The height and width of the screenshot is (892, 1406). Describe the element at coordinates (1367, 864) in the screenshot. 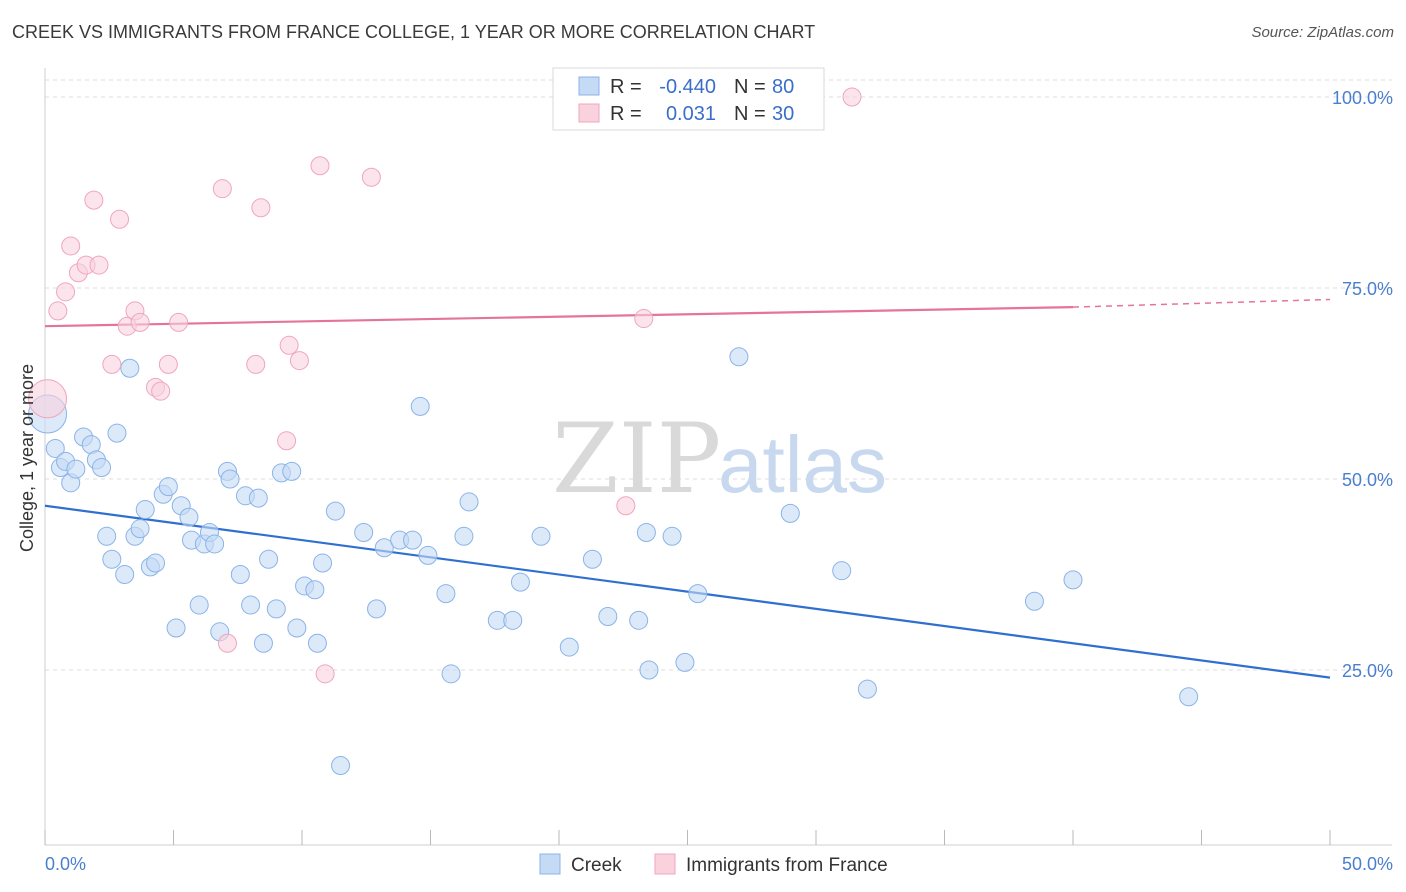

I see `x-tick-label-right: 50.0%` at that location.